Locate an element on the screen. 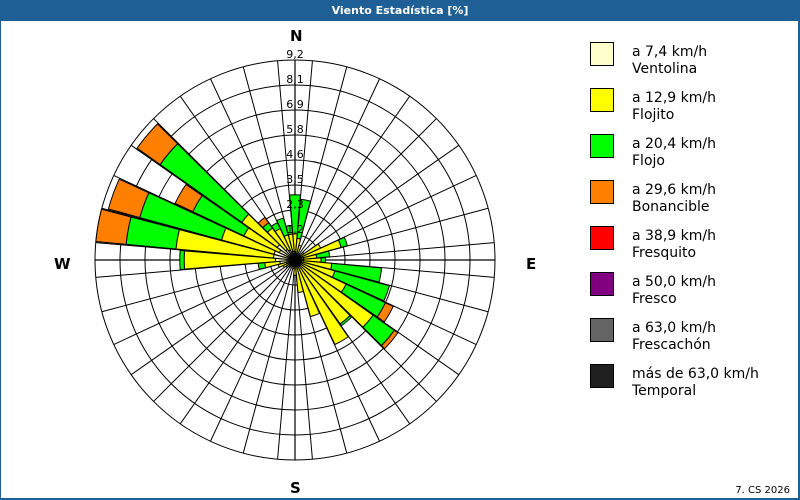 The image size is (800, 500). ring-label: 5,8 is located at coordinates (295, 129).